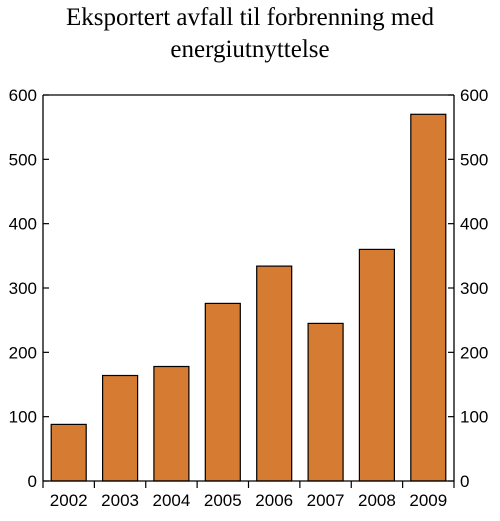  What do you see at coordinates (23, 159) in the screenshot?
I see `y-tick-label-left-500: 500` at bounding box center [23, 159].